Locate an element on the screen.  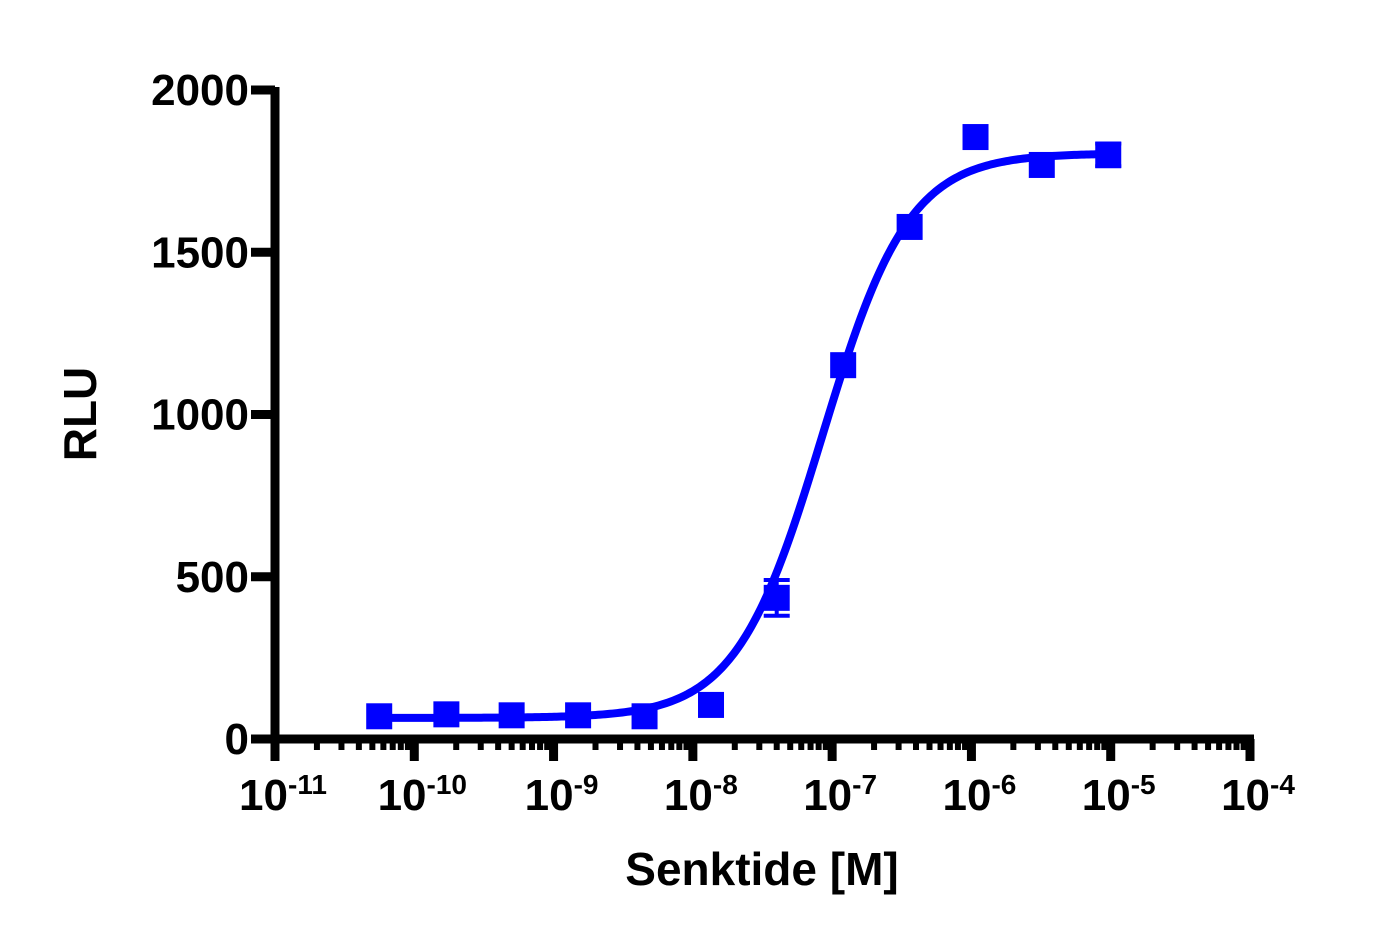
y-tick-label: 500 is located at coordinates (212, 577).